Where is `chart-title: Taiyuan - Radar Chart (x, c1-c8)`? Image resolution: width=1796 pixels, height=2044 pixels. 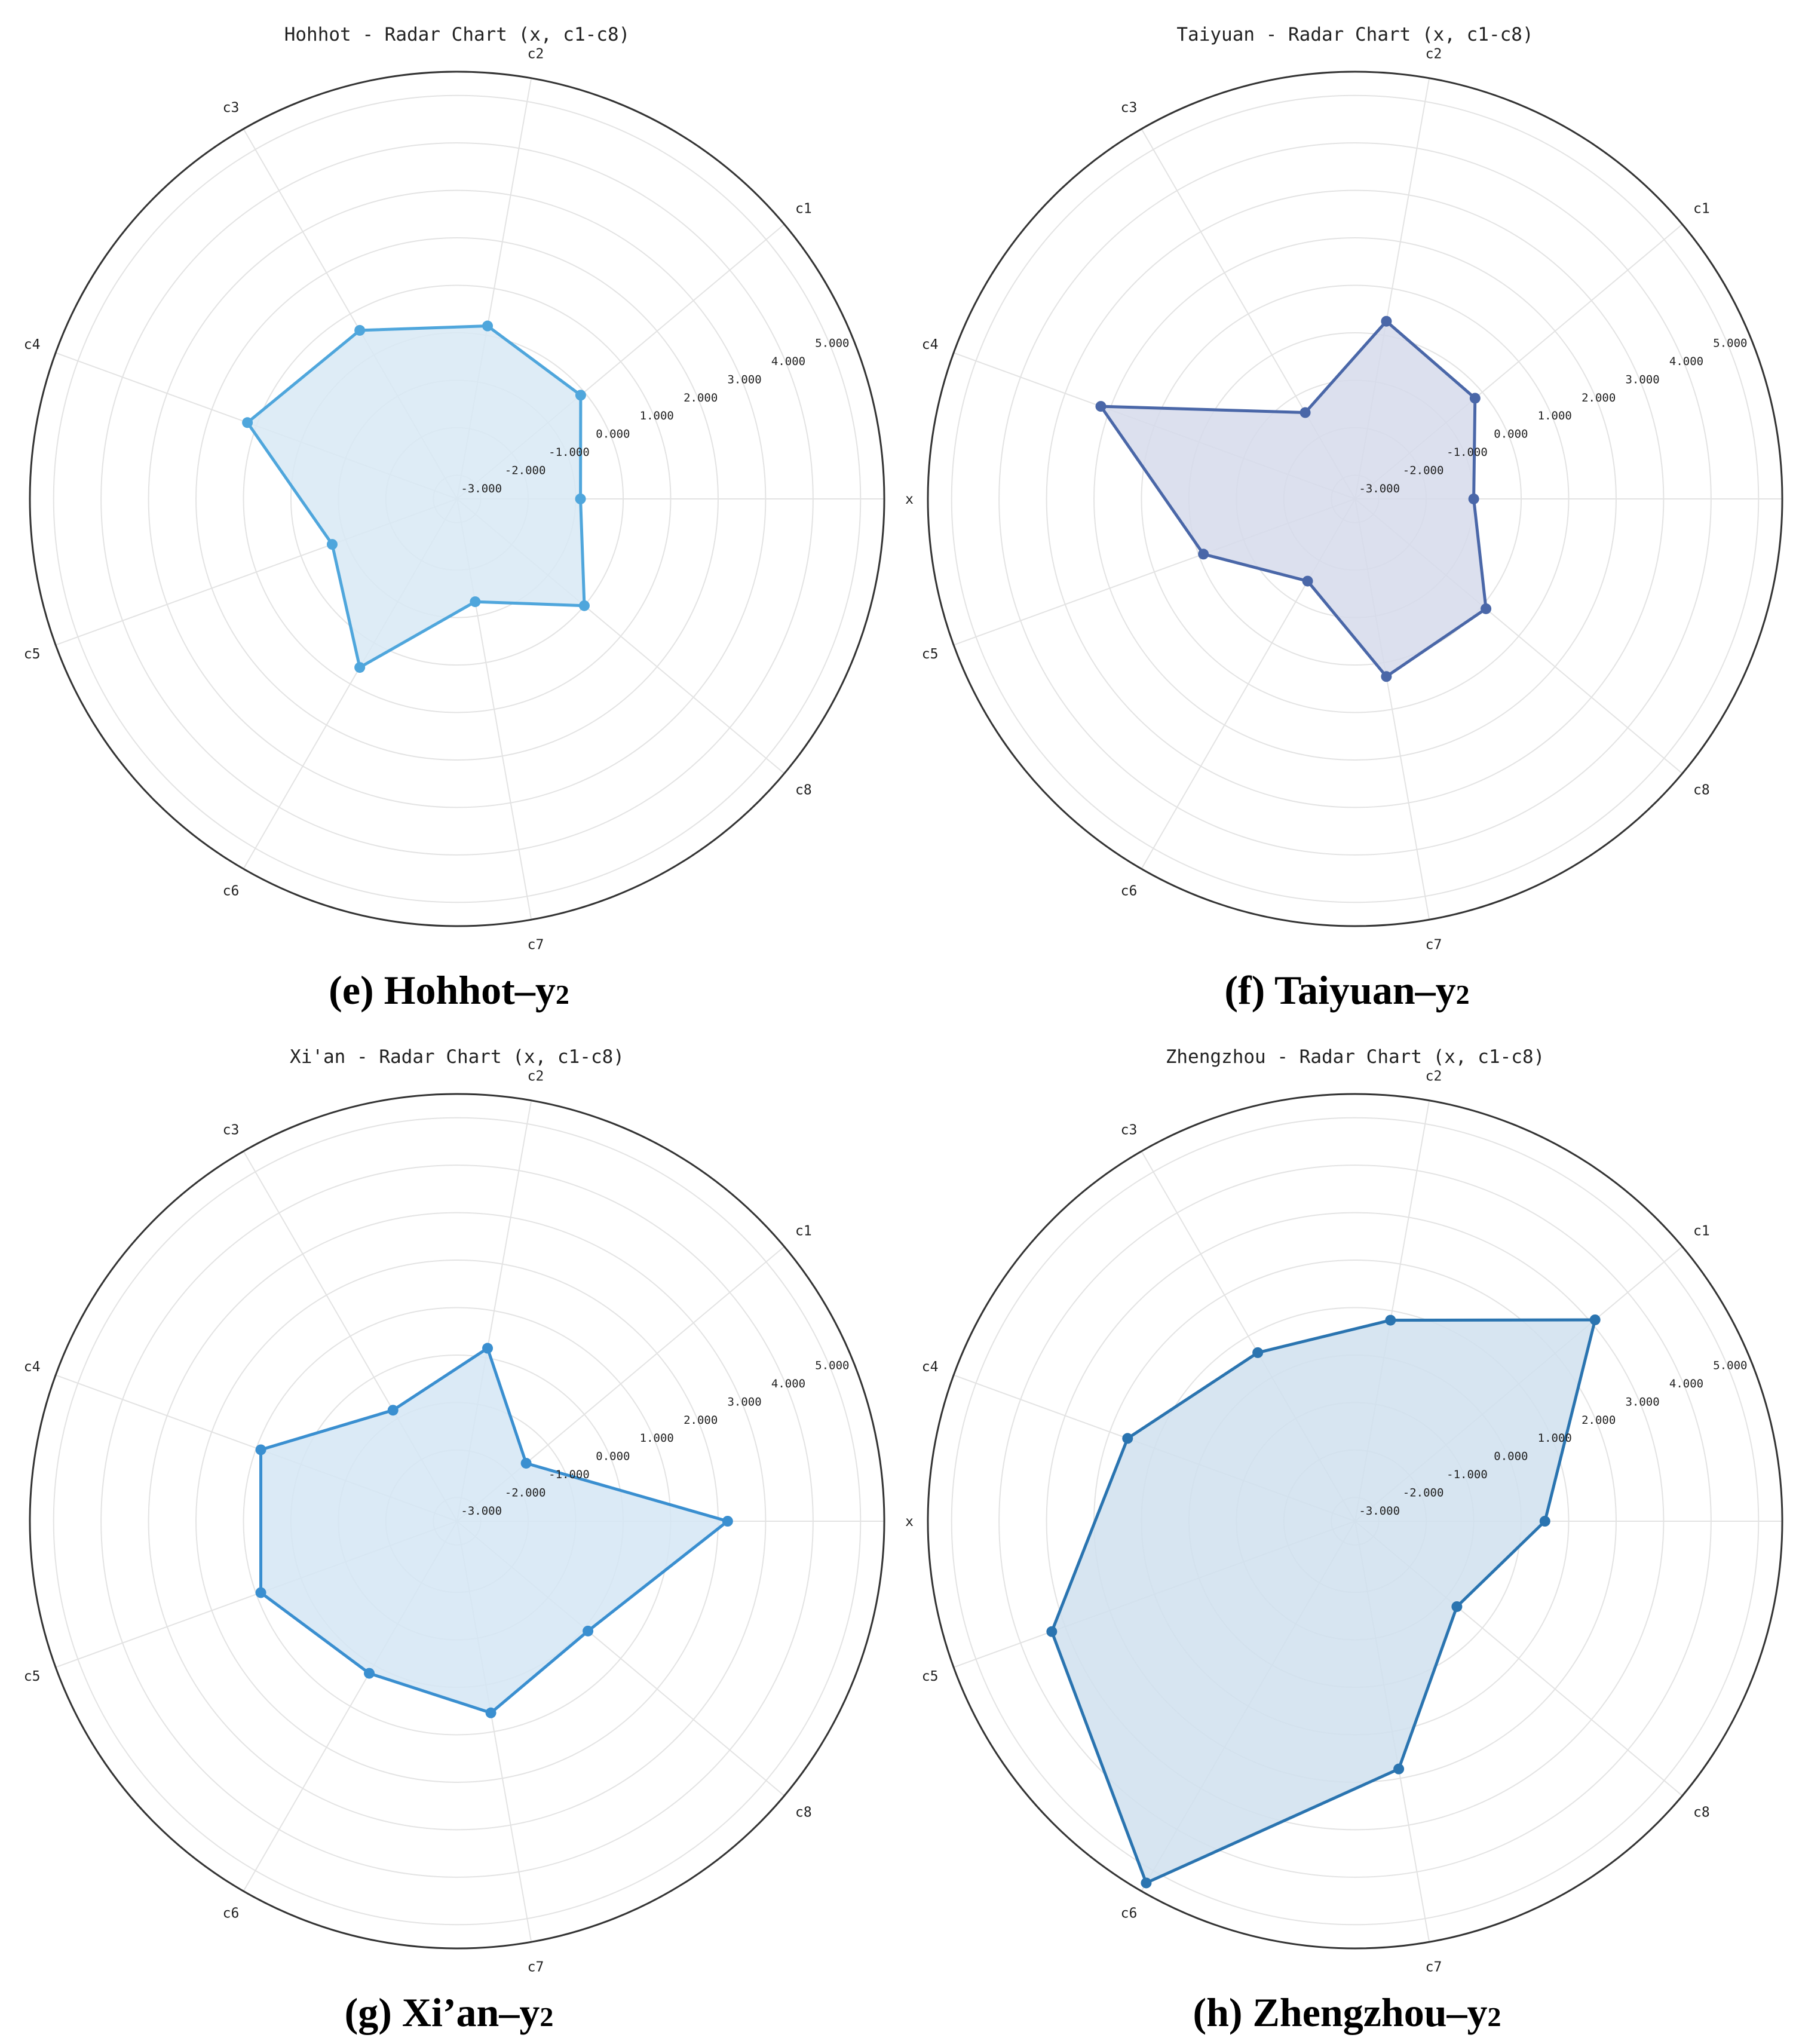 chart-title: Taiyuan - Radar Chart (x, c1-c8) is located at coordinates (1355, 34).